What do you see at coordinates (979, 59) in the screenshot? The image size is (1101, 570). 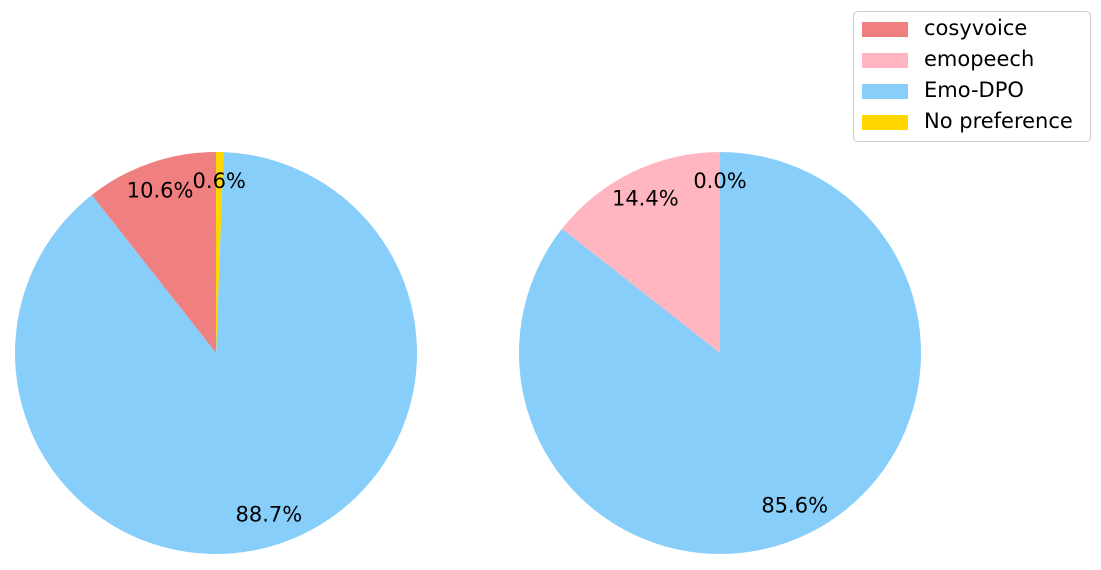 I see `legend-label: emopeech` at bounding box center [979, 59].